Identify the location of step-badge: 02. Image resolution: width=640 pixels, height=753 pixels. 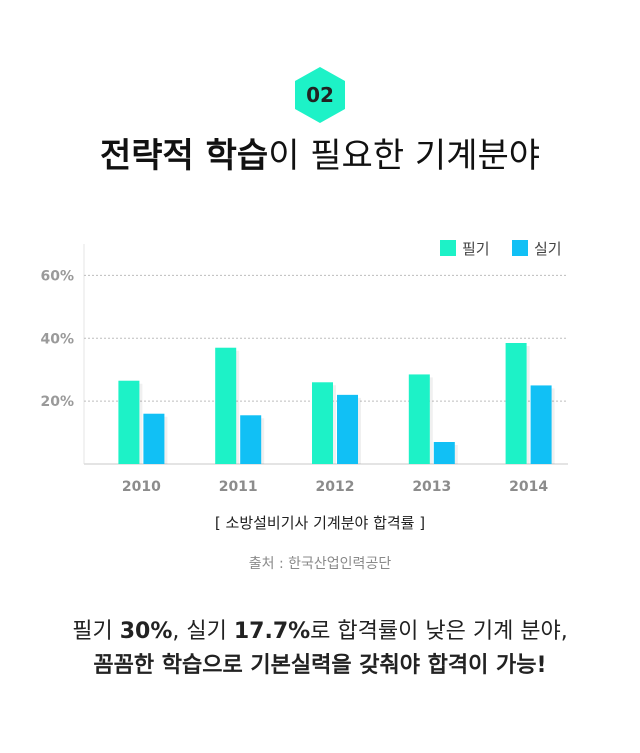
(320, 95).